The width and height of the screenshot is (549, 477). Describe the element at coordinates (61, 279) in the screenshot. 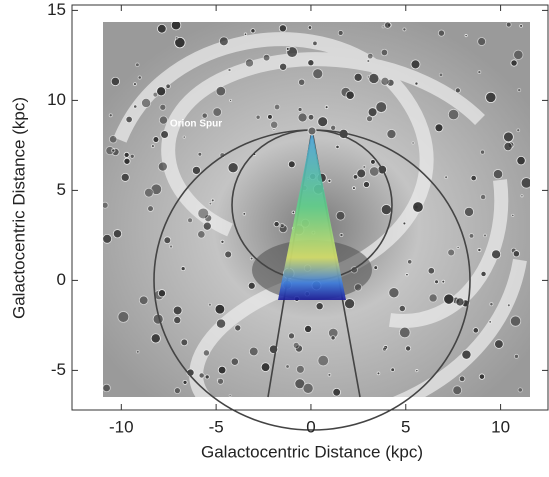

I see `y-tick-label: 0` at that location.